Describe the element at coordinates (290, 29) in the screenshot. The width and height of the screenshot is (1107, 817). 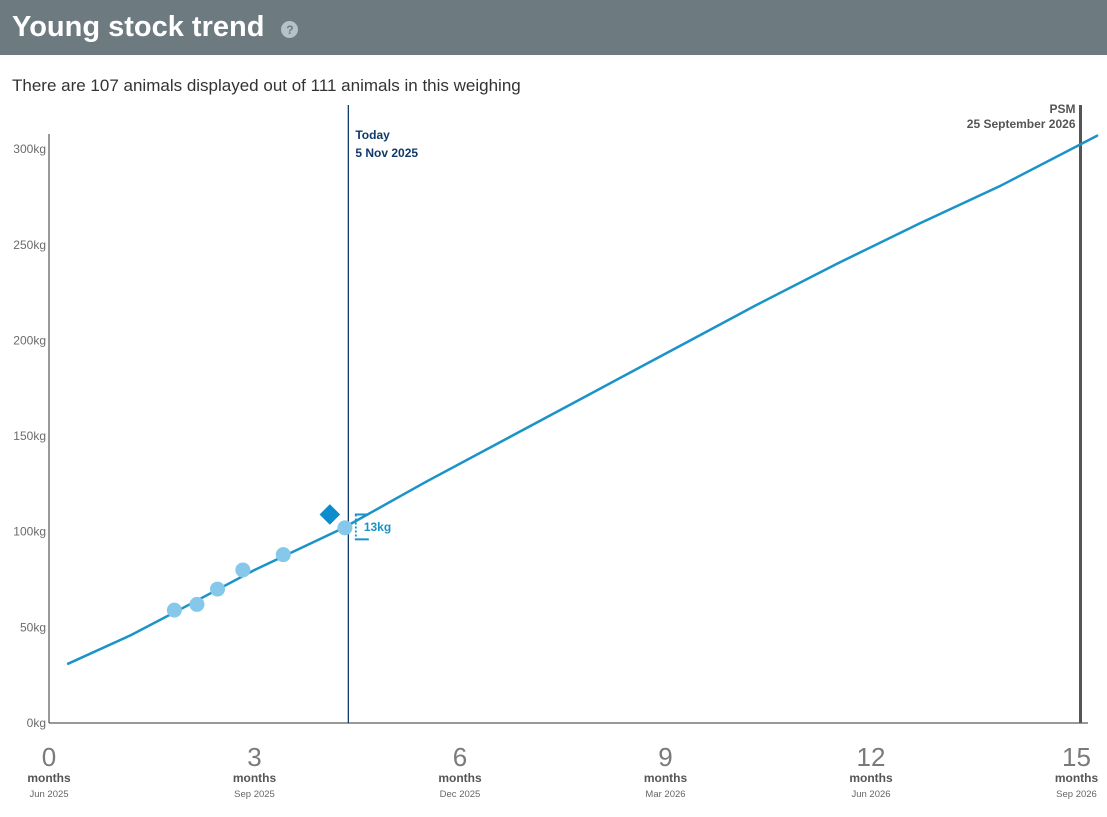
I see `help-icon: ?` at that location.